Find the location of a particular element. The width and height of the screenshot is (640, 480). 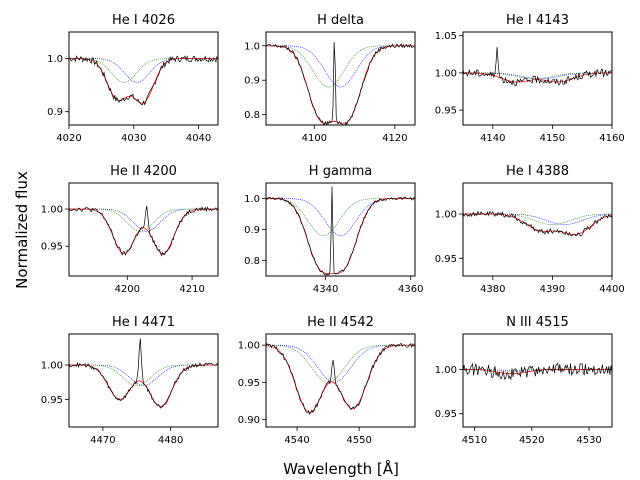

x-tick-label: 4100 is located at coordinates (314, 138).